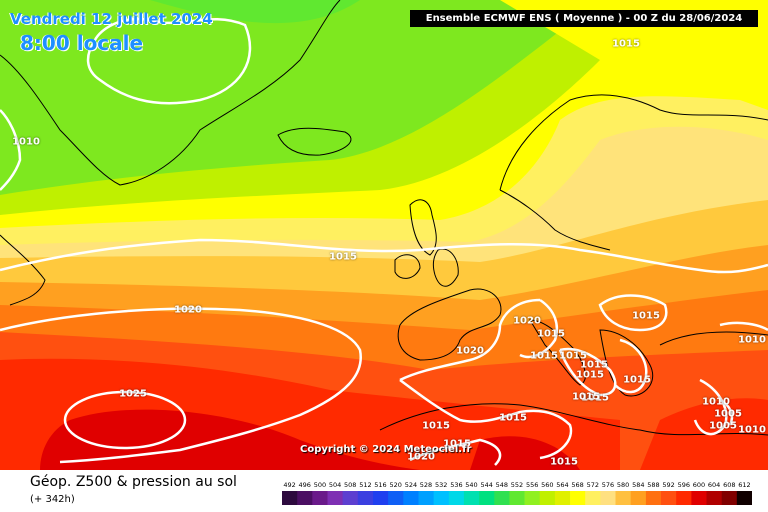 The width and height of the screenshot is (768, 512). I want to click on isobar-1010-east, so click(743, 326).